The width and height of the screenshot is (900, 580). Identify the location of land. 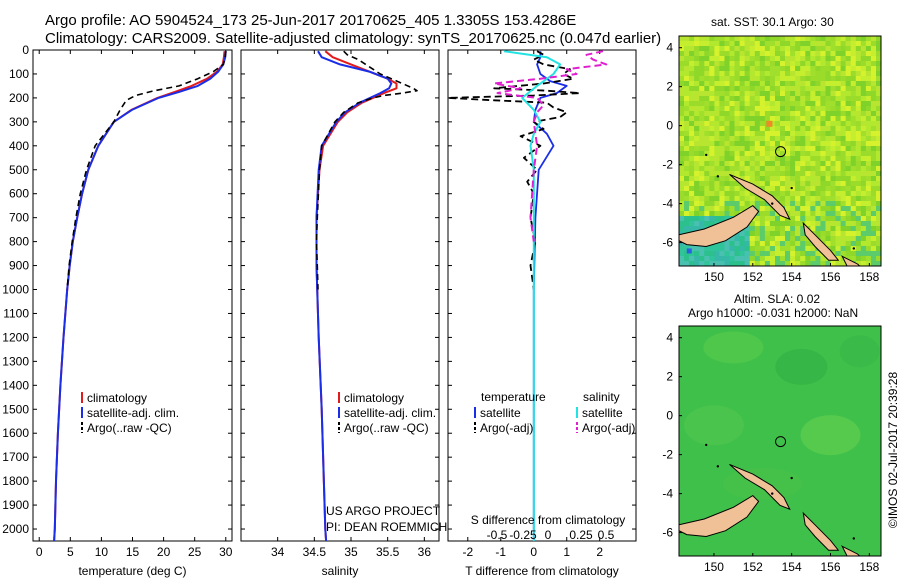
(760, 487).